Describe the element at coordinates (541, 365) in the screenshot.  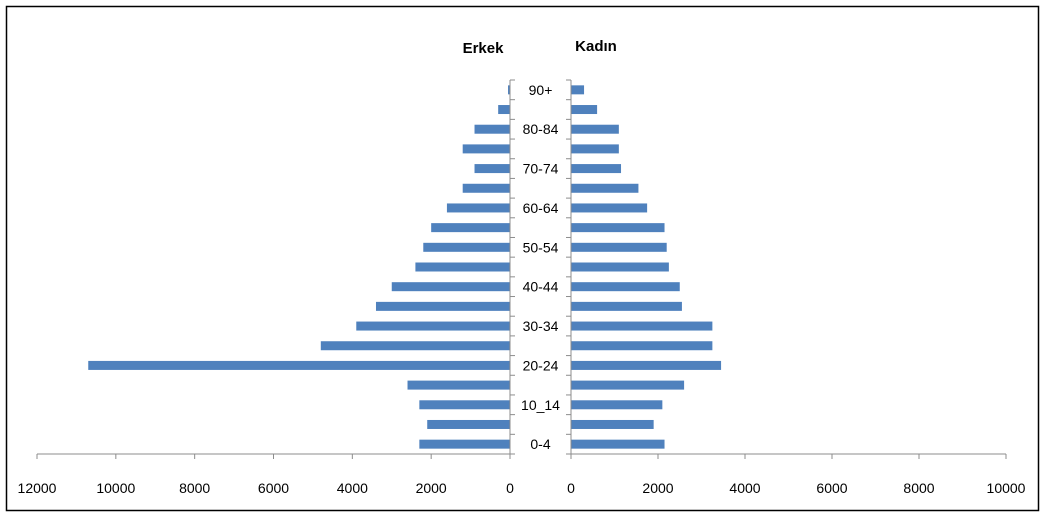
I see `category-label: 20-24` at that location.